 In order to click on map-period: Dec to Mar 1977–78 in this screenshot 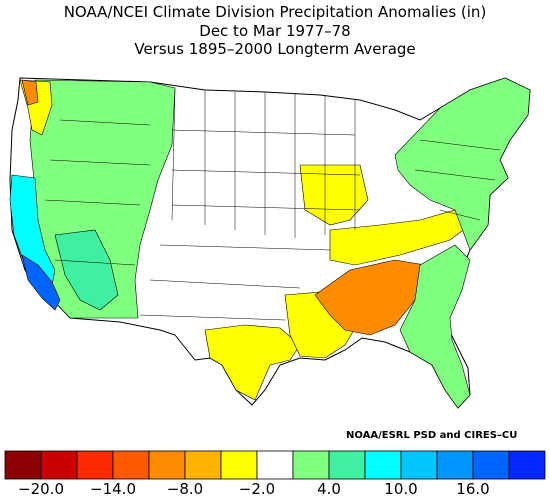, I will do `click(275, 31)`.